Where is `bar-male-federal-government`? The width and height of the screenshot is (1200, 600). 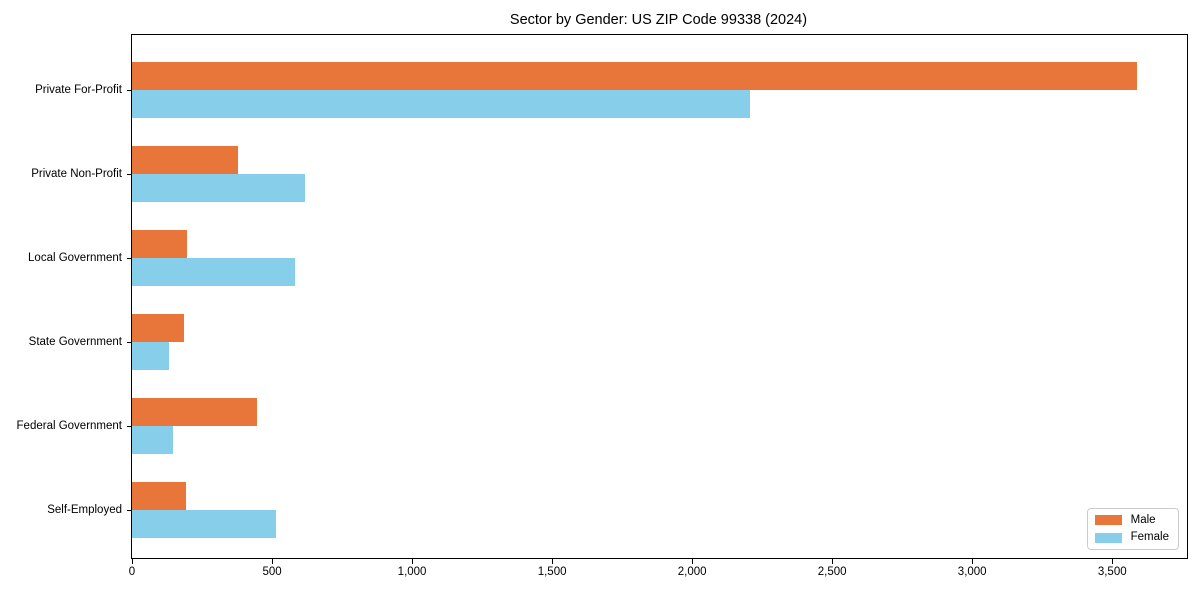
bar-male-federal-government is located at coordinates (194, 412).